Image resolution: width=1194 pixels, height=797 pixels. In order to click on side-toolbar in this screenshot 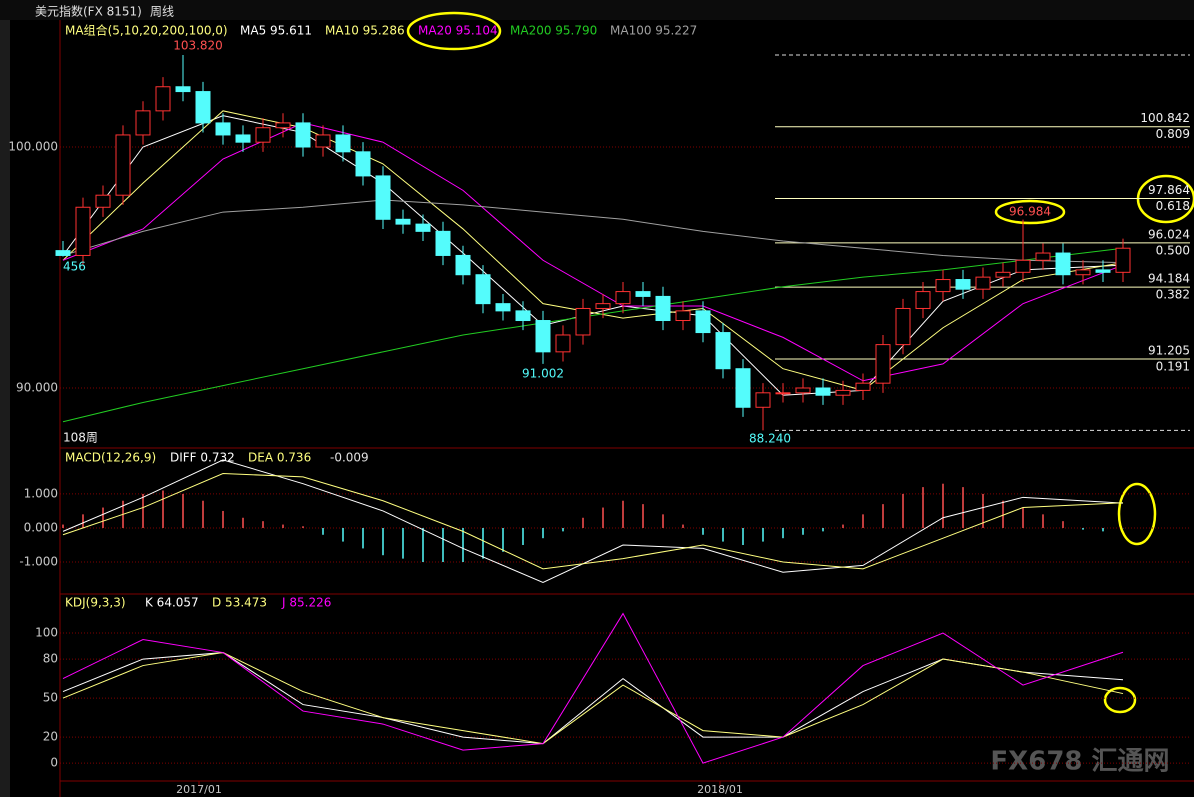, I will do `click(5, 408)`.